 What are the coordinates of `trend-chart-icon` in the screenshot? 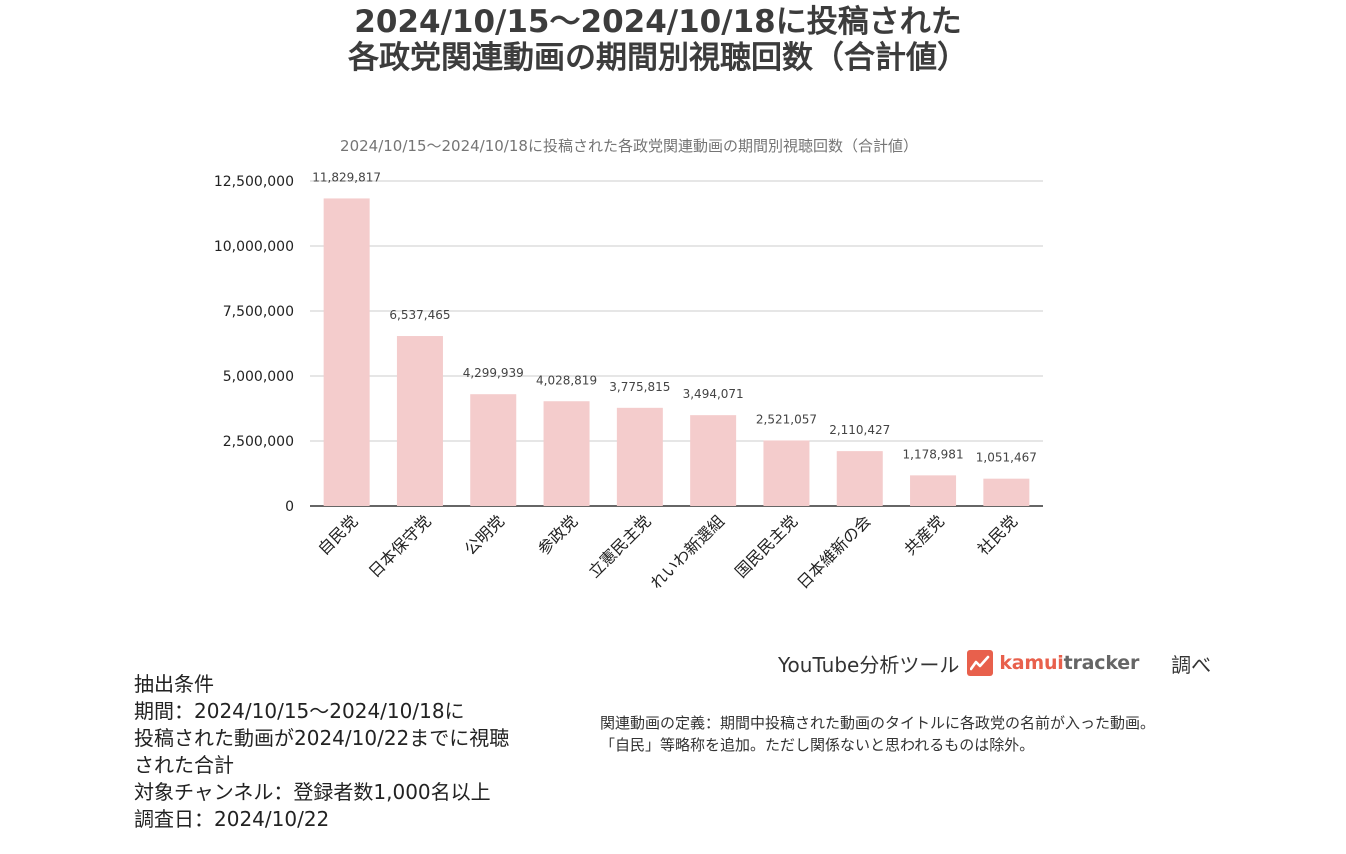 It's located at (980, 663).